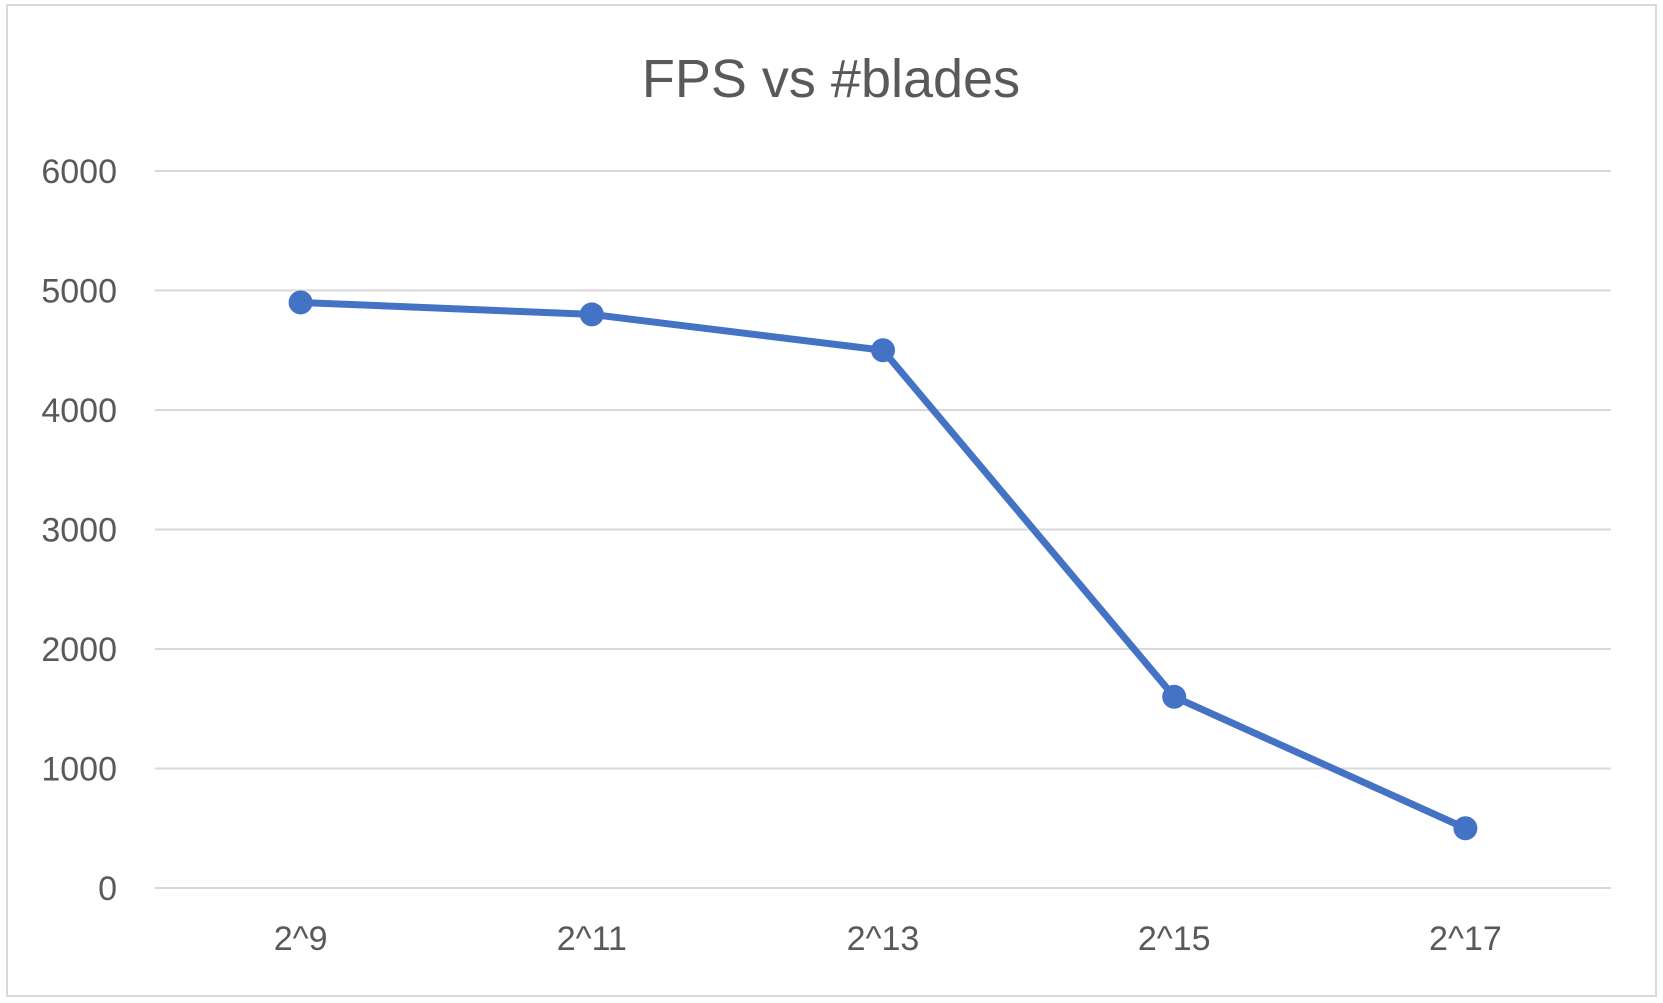 The width and height of the screenshot is (1663, 1003). I want to click on x-tick-label: 2^13, so click(883, 939).